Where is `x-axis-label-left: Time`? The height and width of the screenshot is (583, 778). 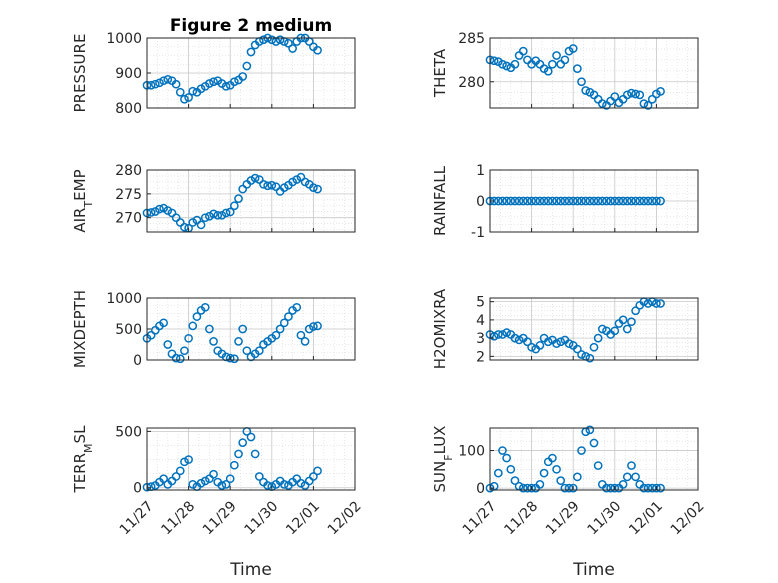 x-axis-label-left: Time is located at coordinates (250, 570).